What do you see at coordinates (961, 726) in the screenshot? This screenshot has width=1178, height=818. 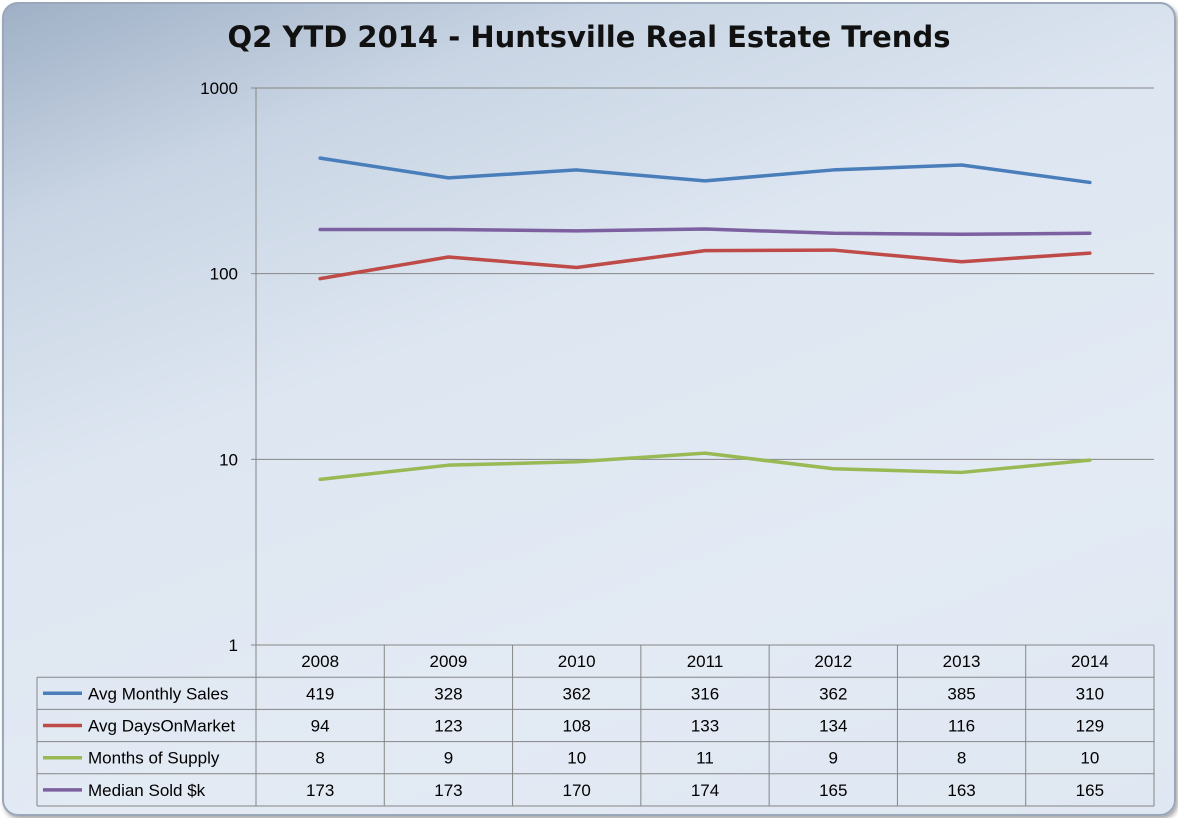 I see `data-label: 116` at bounding box center [961, 726].